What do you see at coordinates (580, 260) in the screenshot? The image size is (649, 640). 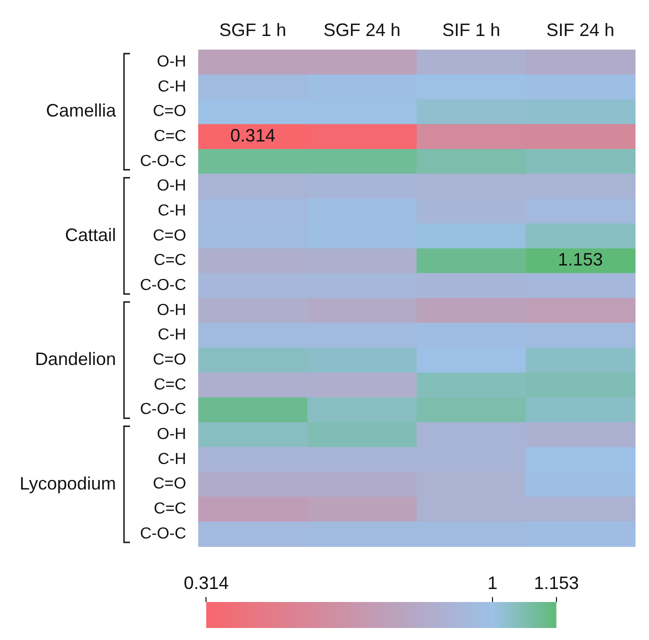 I see `data-label: 1.153` at bounding box center [580, 260].